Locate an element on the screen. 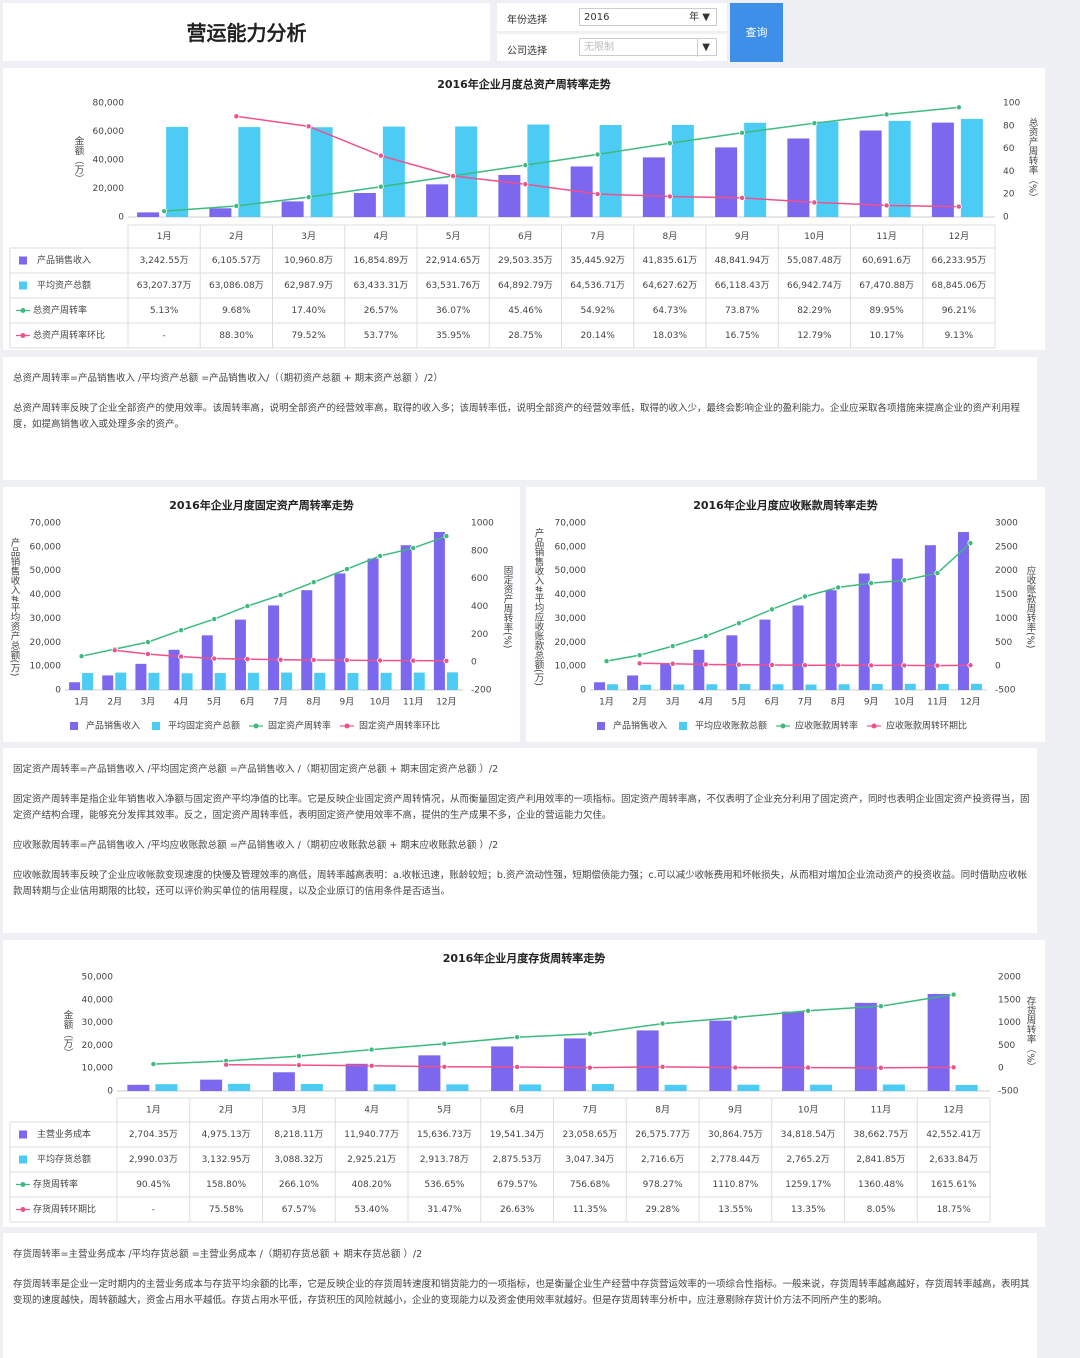 This screenshot has width=1080, height=1358. x-tick-label: 11月 is located at coordinates (413, 702).